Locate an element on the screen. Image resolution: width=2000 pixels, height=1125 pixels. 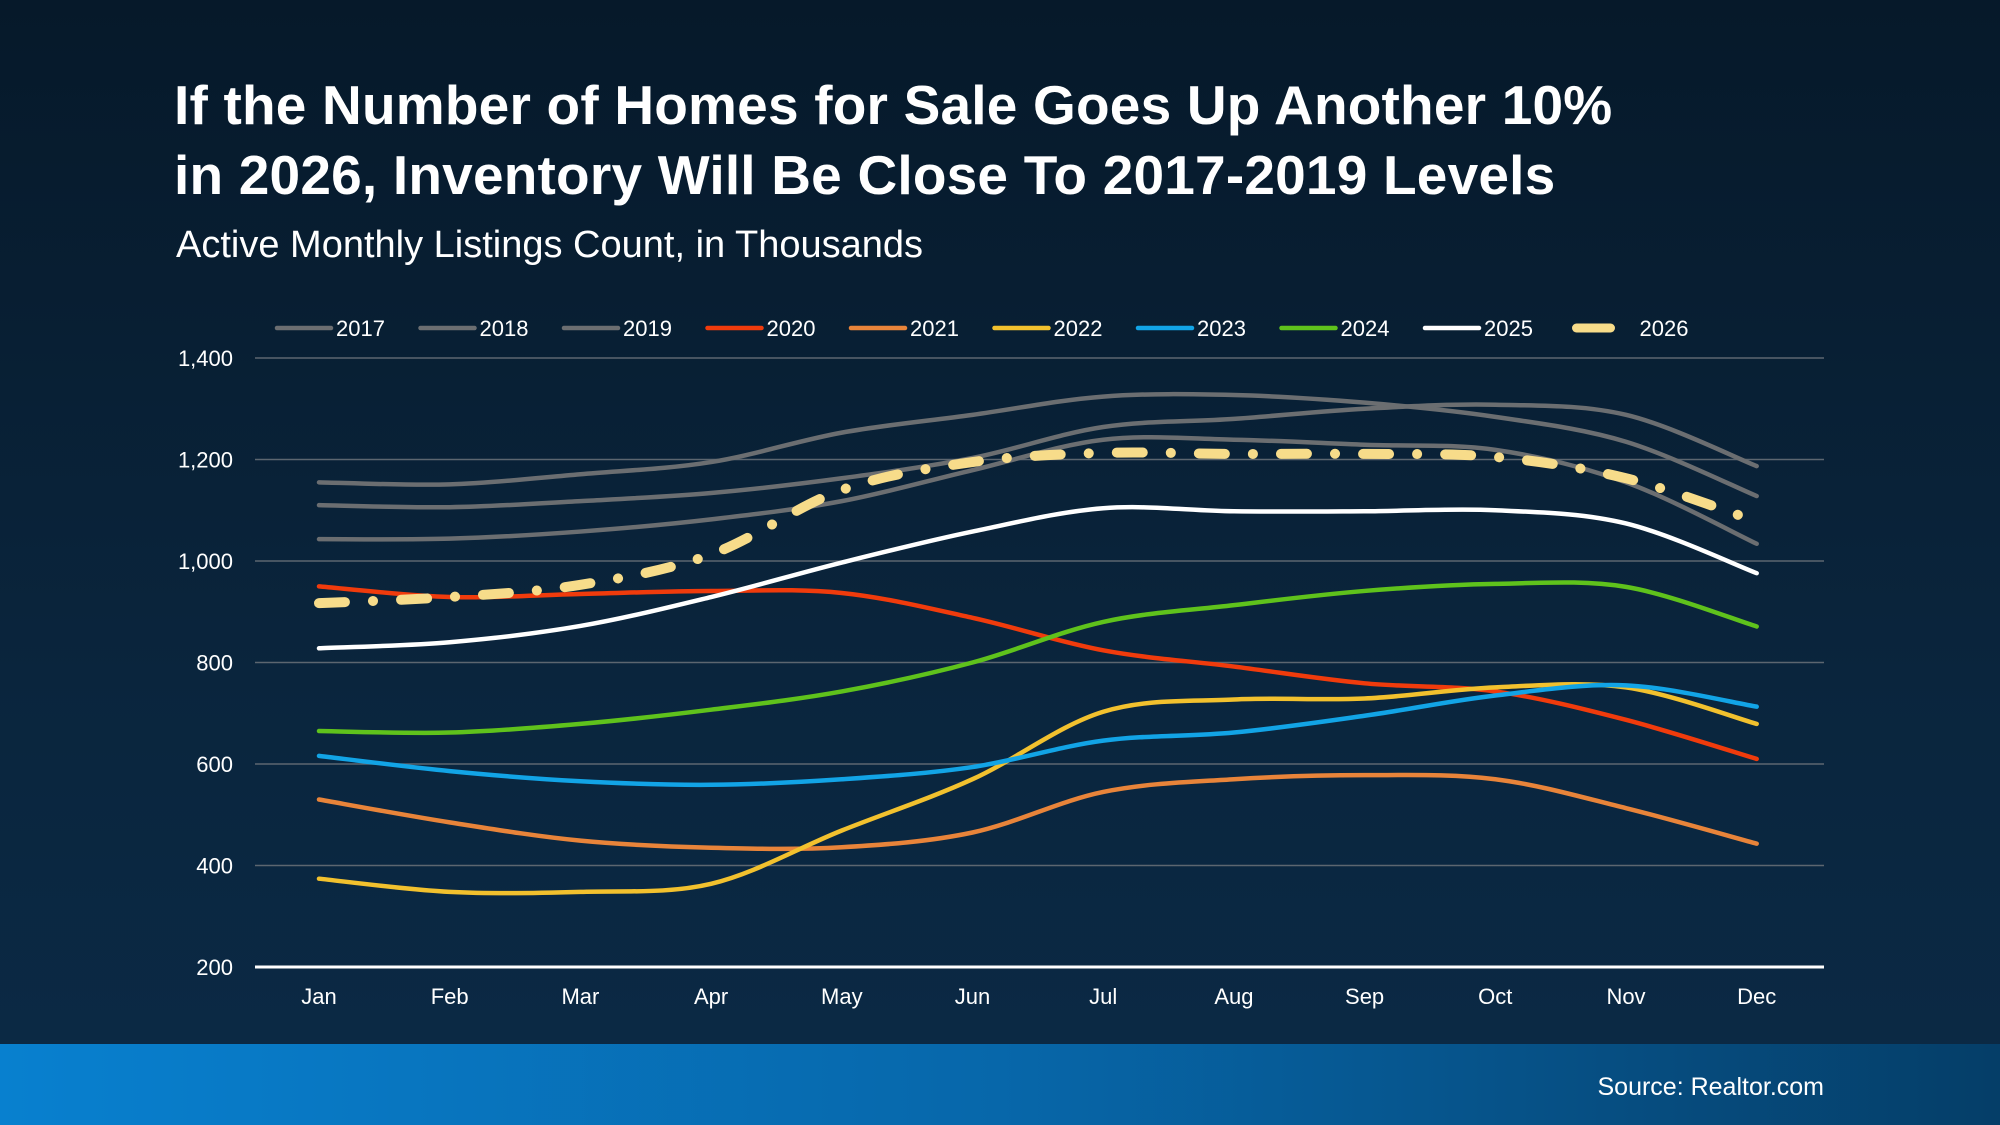
legend-label-2022: 2022 is located at coordinates (1078, 328).